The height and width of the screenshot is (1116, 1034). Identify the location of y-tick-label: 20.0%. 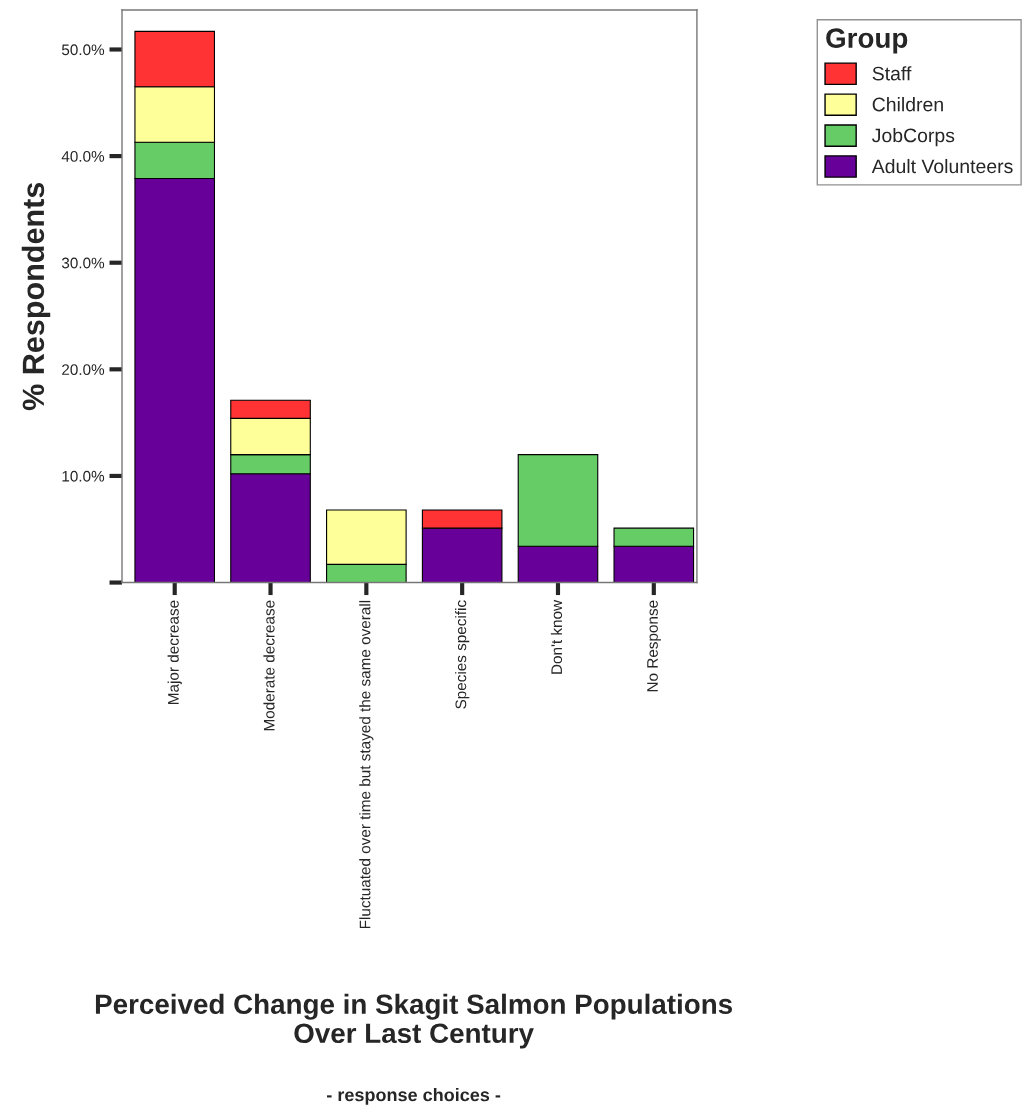
(83, 370).